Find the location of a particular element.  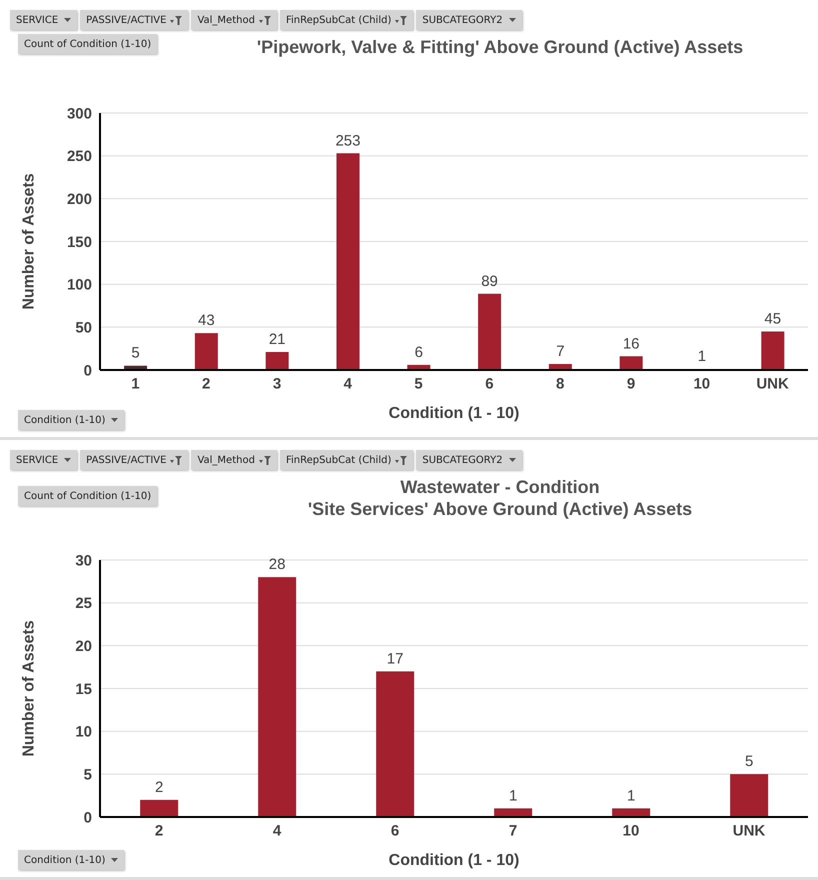

y-tick-label: 150 is located at coordinates (79, 242).